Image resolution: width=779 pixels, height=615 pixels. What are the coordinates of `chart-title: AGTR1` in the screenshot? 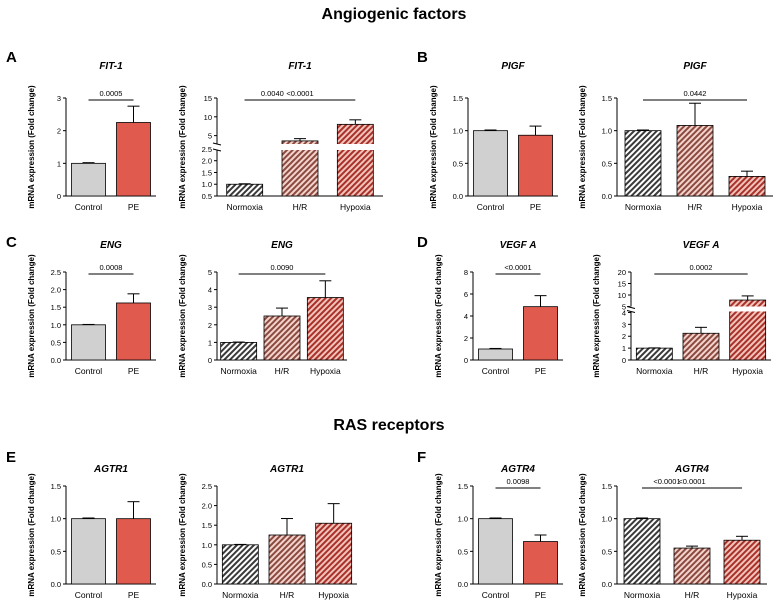 It's located at (286, 469).